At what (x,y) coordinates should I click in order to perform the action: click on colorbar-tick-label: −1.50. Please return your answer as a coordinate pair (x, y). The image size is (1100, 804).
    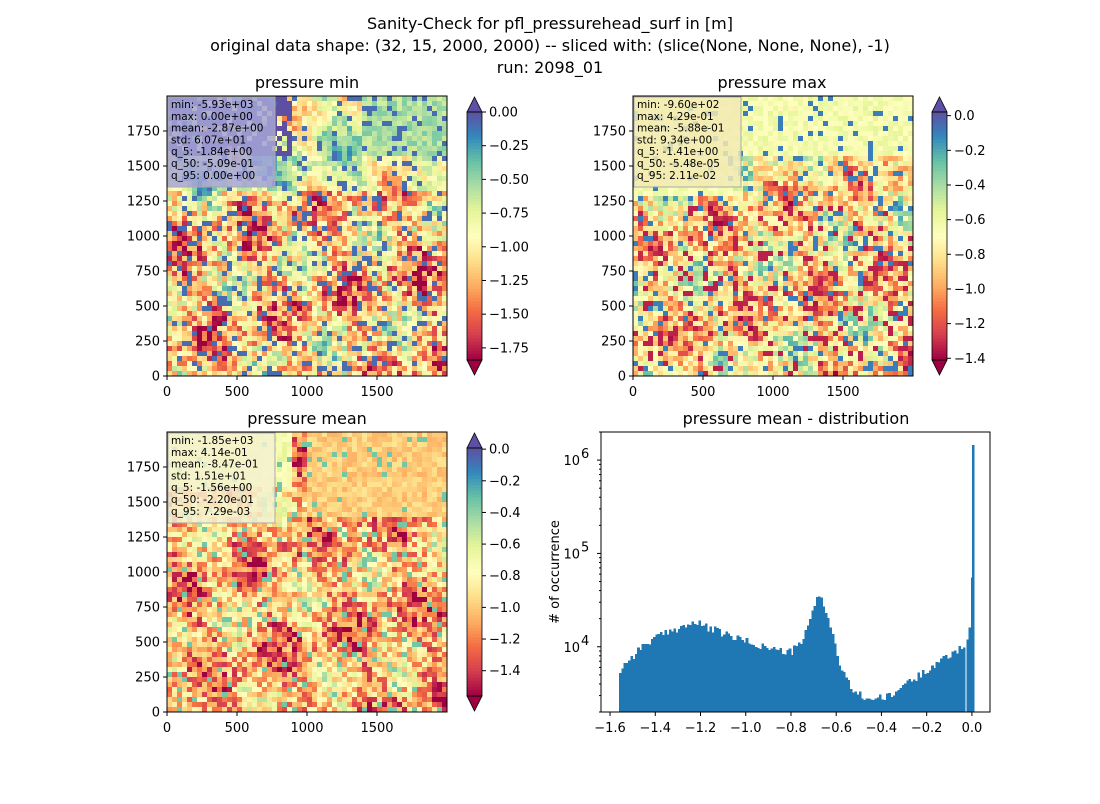
    Looking at the image, I should click on (509, 315).